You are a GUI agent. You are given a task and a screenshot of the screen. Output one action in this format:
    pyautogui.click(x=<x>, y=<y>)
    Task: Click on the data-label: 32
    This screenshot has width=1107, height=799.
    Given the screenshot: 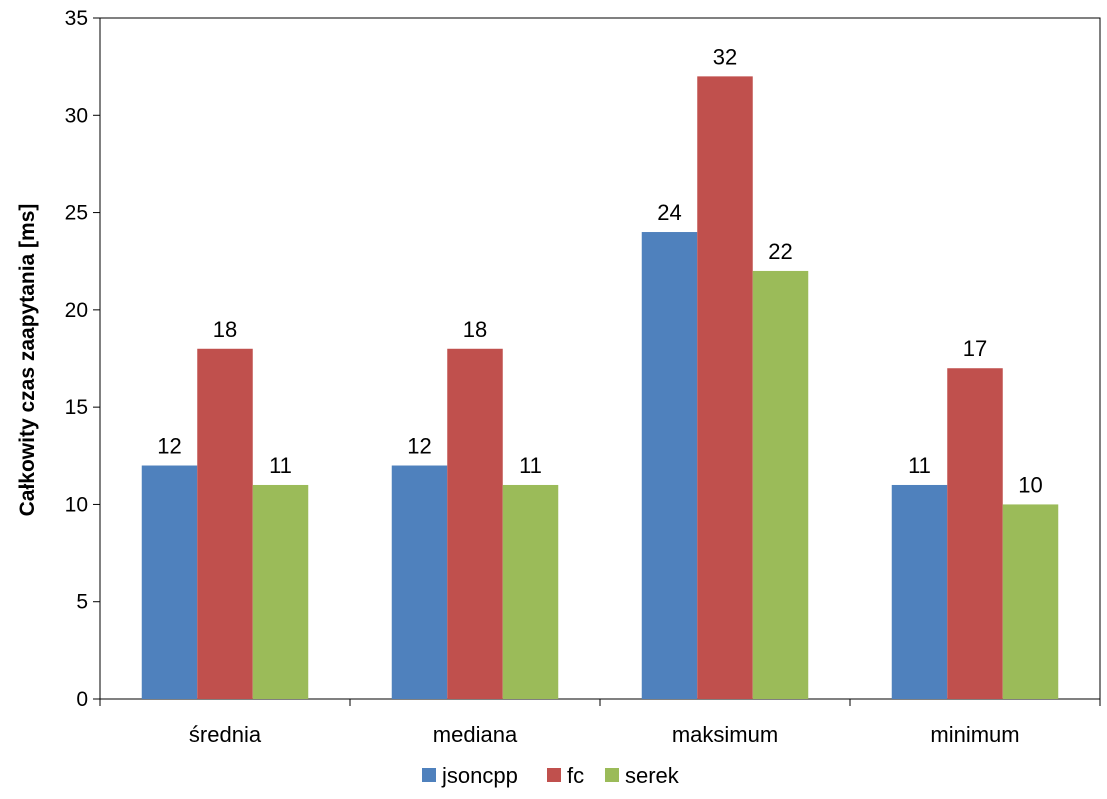 What is the action you would take?
    pyautogui.click(x=725, y=56)
    